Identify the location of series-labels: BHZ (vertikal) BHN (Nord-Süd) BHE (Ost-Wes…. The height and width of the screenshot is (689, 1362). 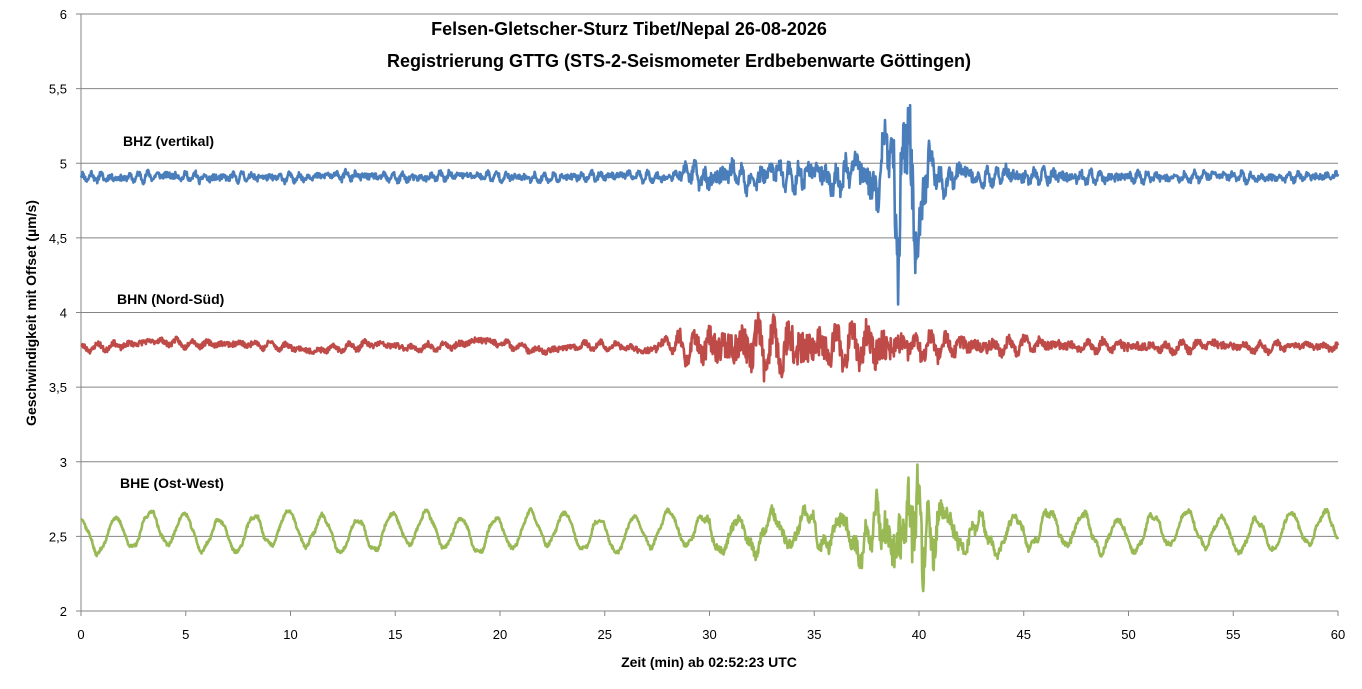
(170, 312).